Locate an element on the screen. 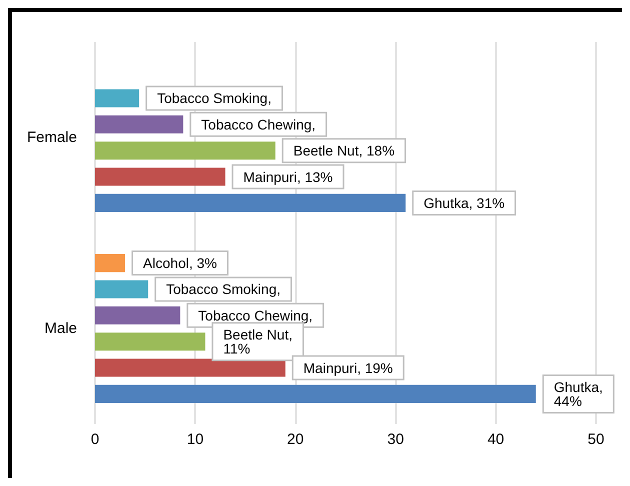  data-label: Mainpuri, 13% is located at coordinates (288, 176).